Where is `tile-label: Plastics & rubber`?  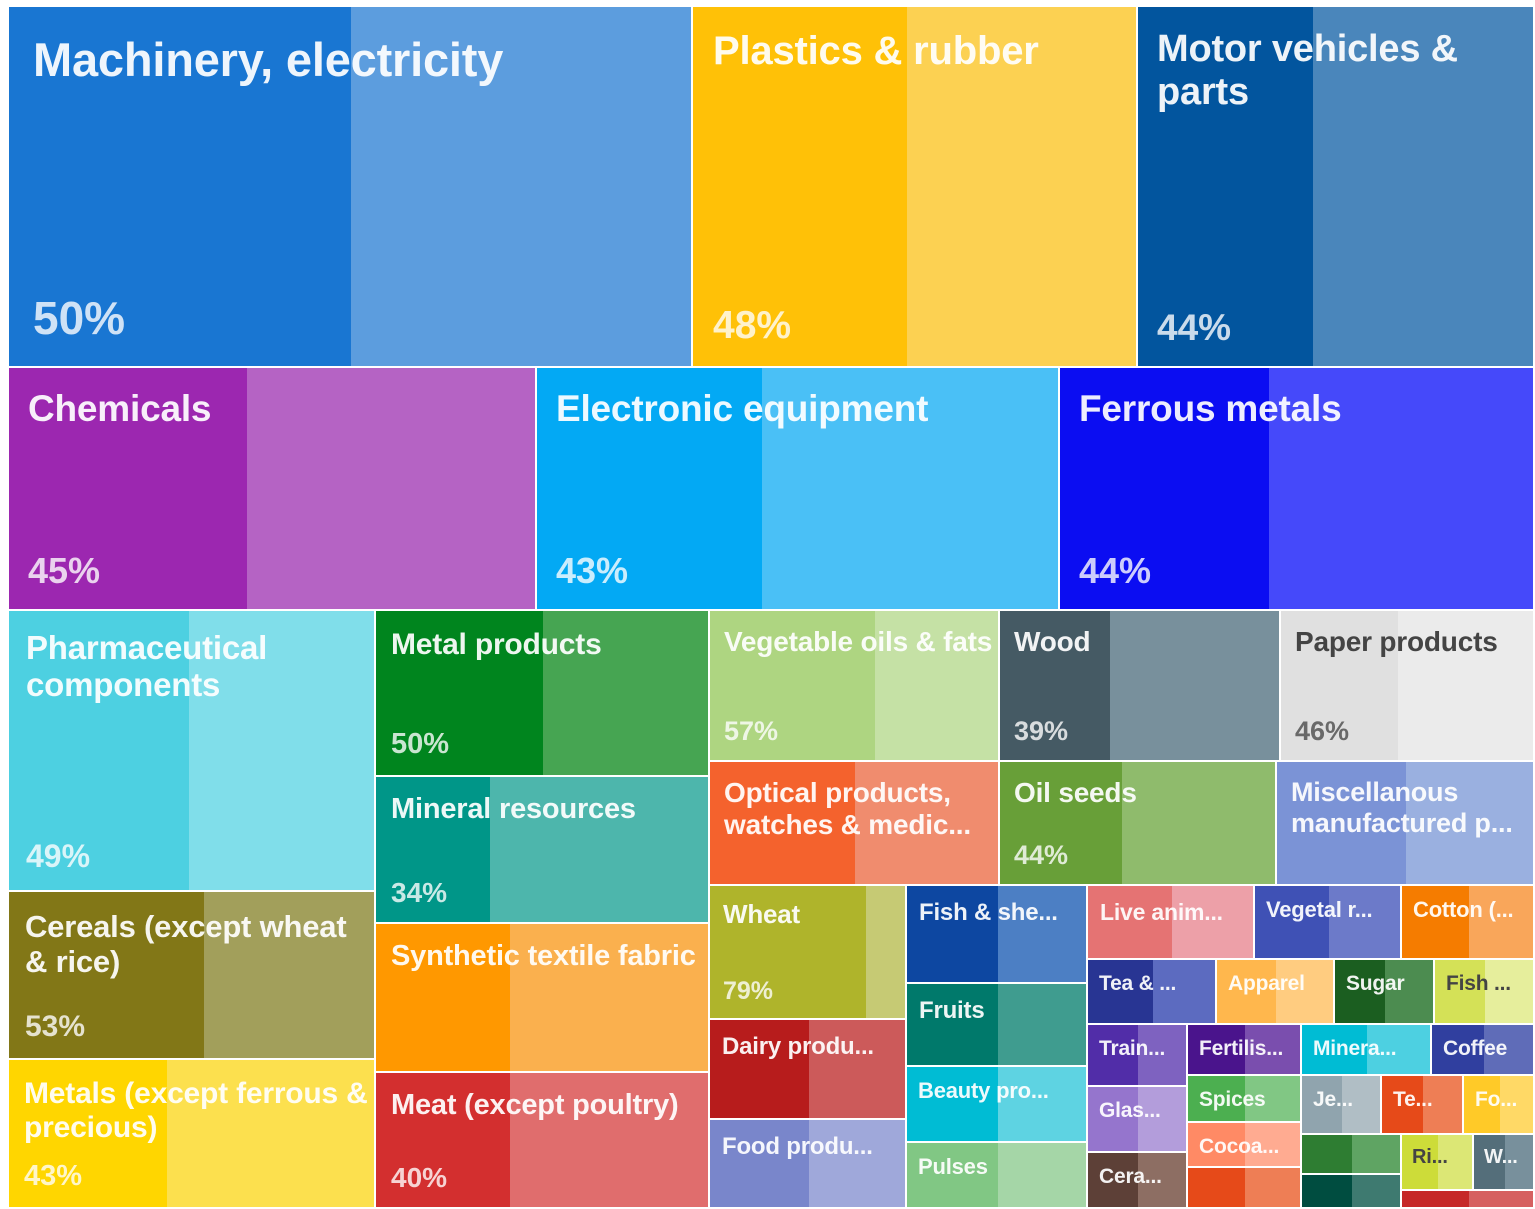 tile-label: Plastics & rubber is located at coordinates (876, 51).